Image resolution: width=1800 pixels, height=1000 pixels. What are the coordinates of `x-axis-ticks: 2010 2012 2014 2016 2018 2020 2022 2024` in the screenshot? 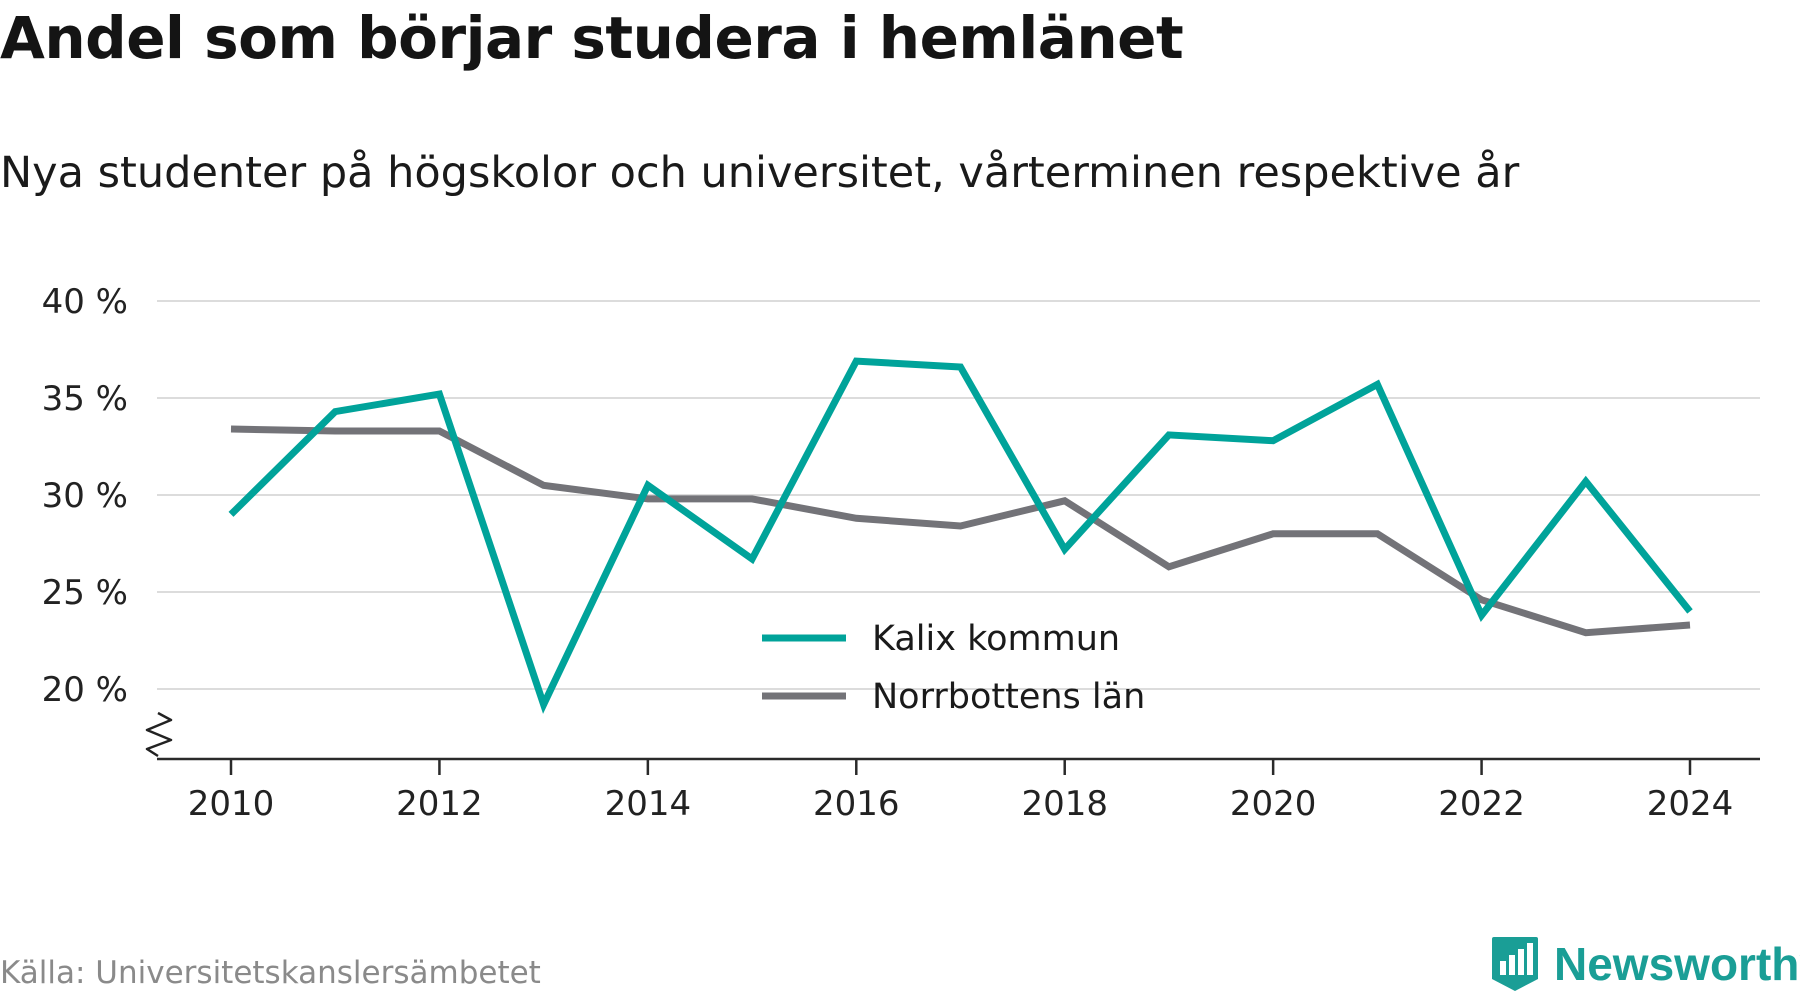 It's located at (961, 791).